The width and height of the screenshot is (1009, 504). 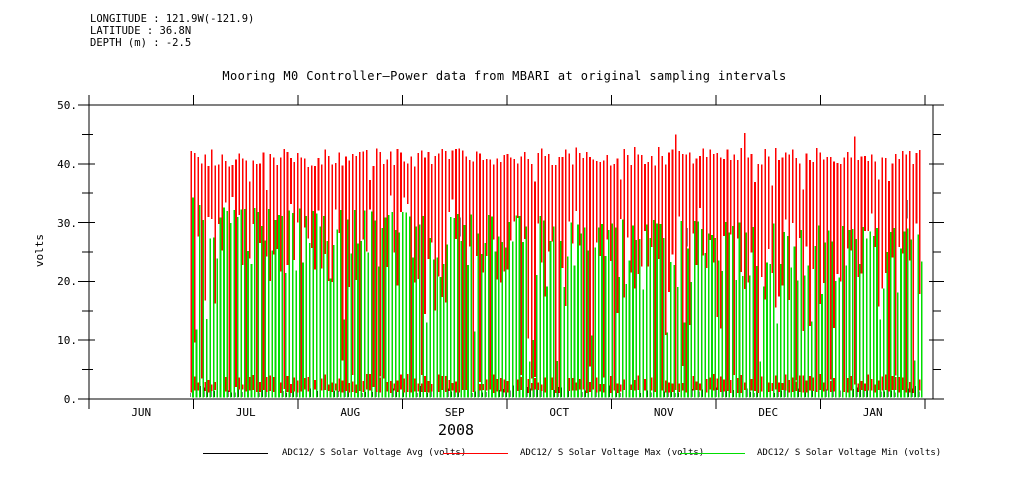 What do you see at coordinates (172, 19) in the screenshot?
I see `longitude-label: LONGITUDE : 121.9W(-121.9)` at bounding box center [172, 19].